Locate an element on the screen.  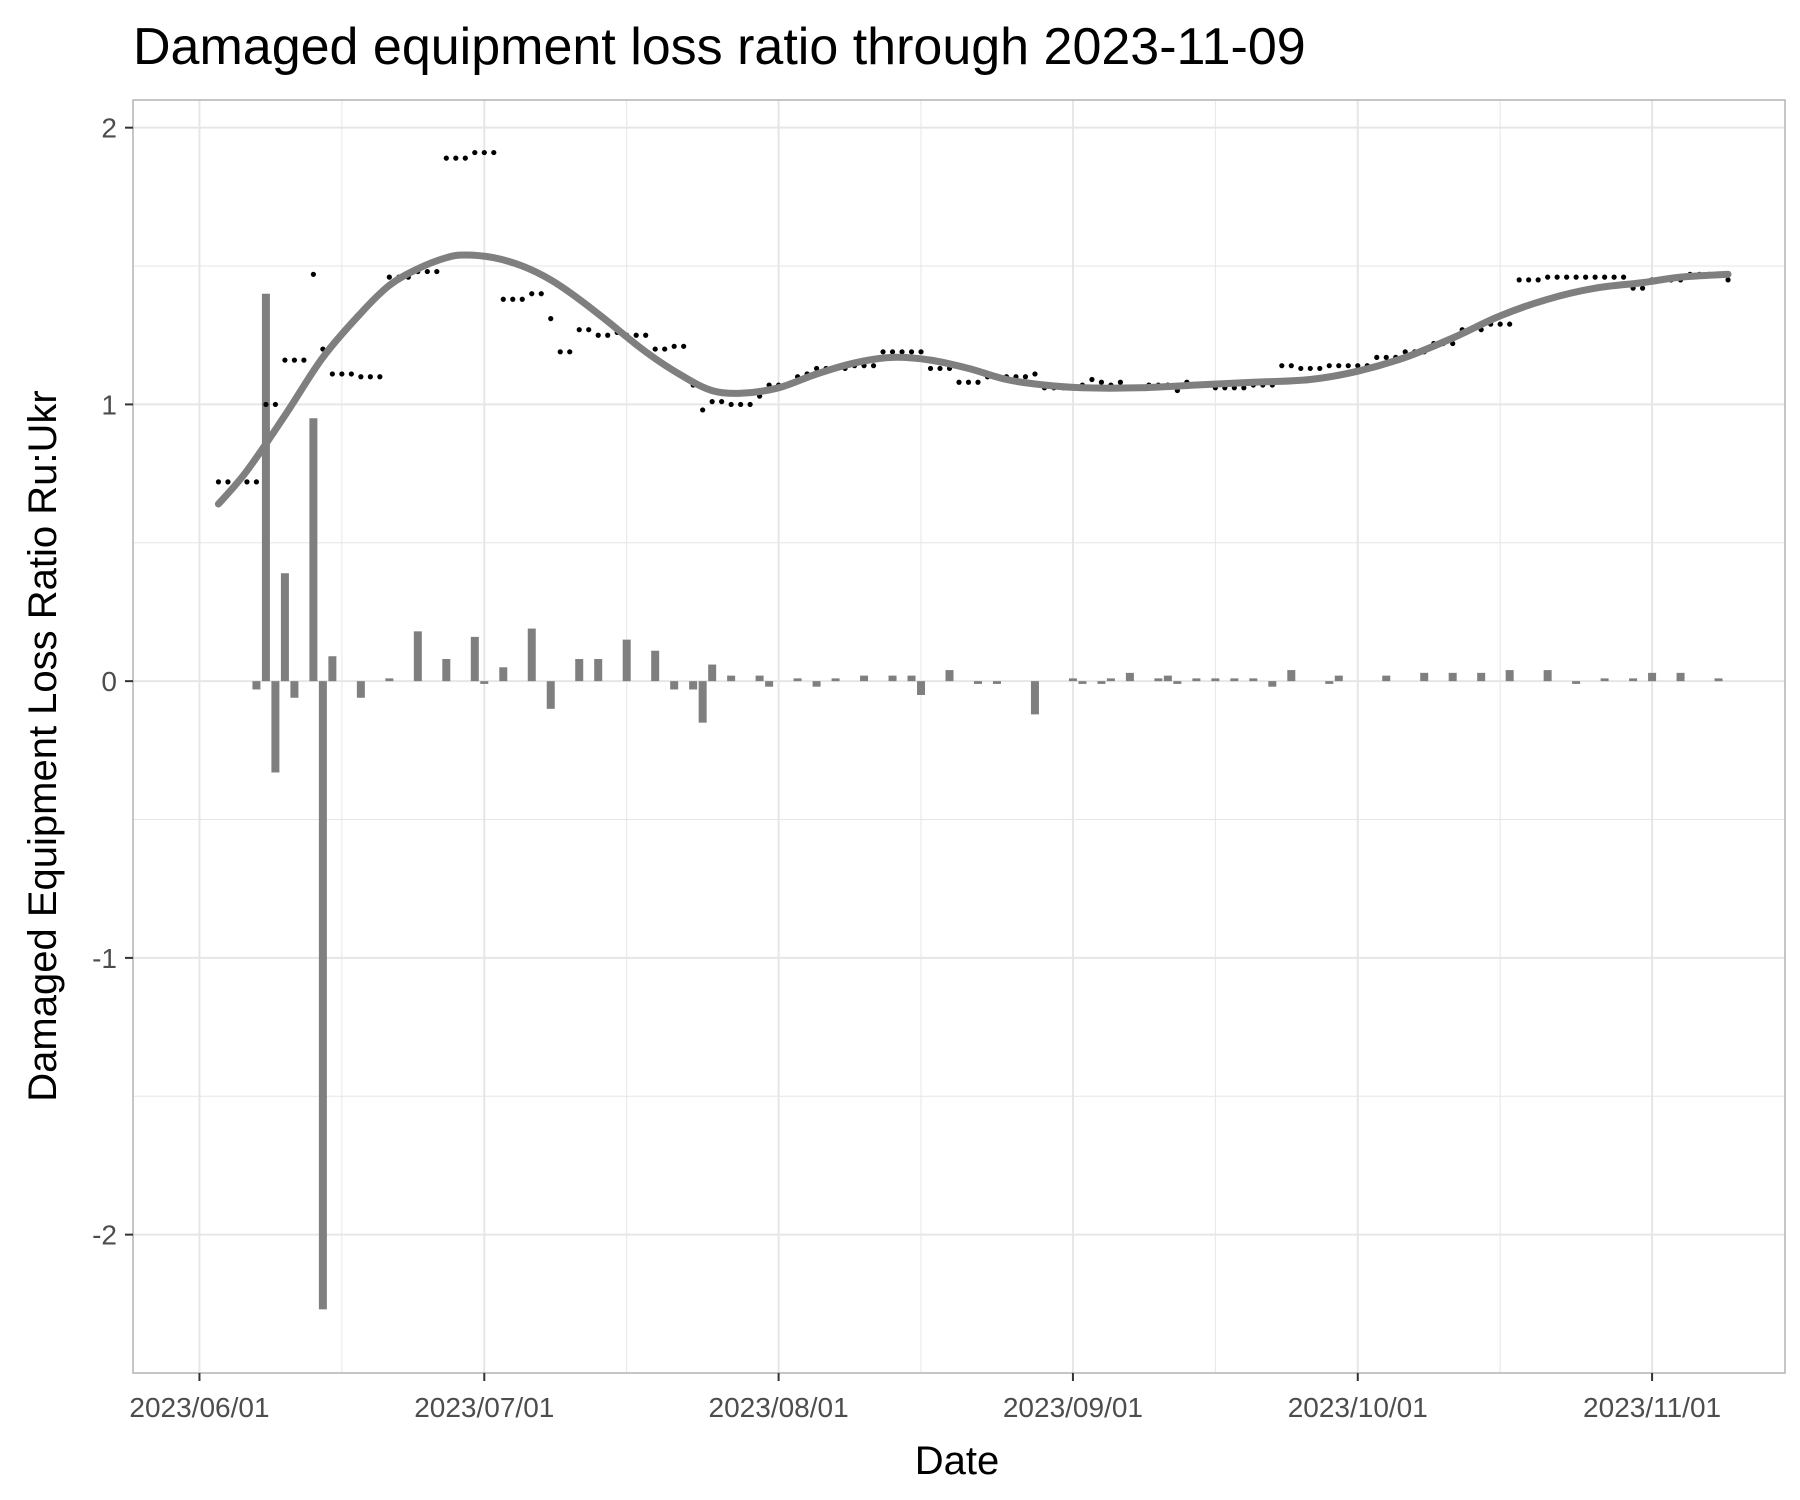
y-tick-label: 0 is located at coordinates (109, 681).